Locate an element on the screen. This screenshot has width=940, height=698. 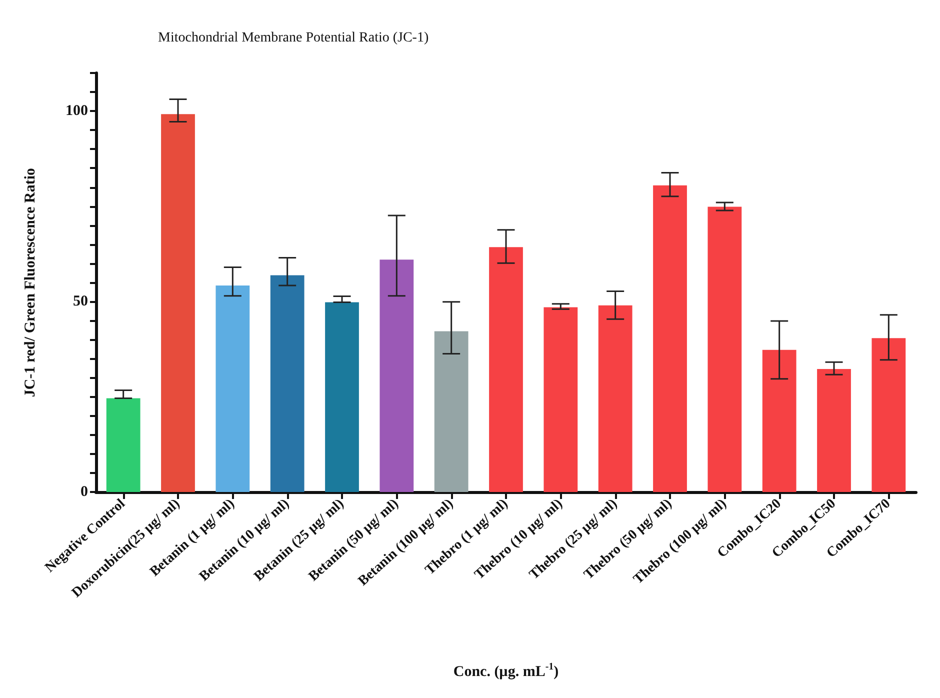
y-axis-title: JC-1 red/ Green Fluorescence Ratio is located at coordinates (30, 283).